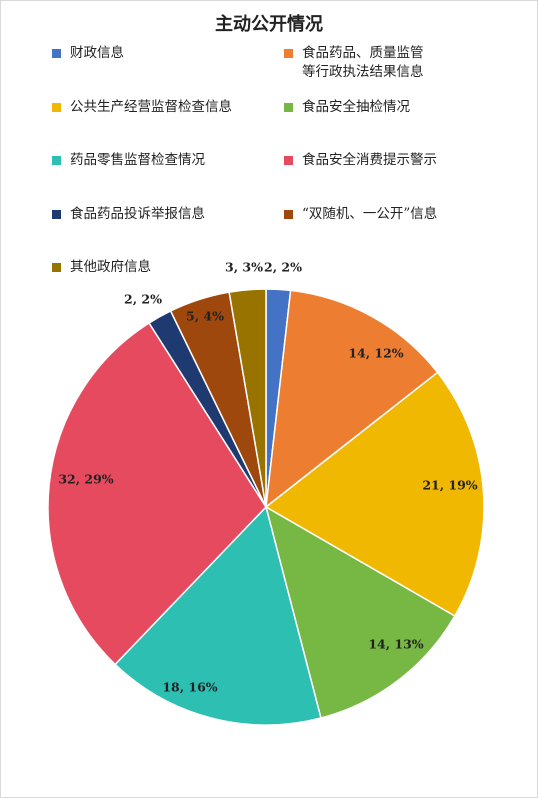  Describe the element at coordinates (363, 62) in the screenshot. I see `legend-label: 食品药品、质量监管 等行政执法结果信息` at that location.